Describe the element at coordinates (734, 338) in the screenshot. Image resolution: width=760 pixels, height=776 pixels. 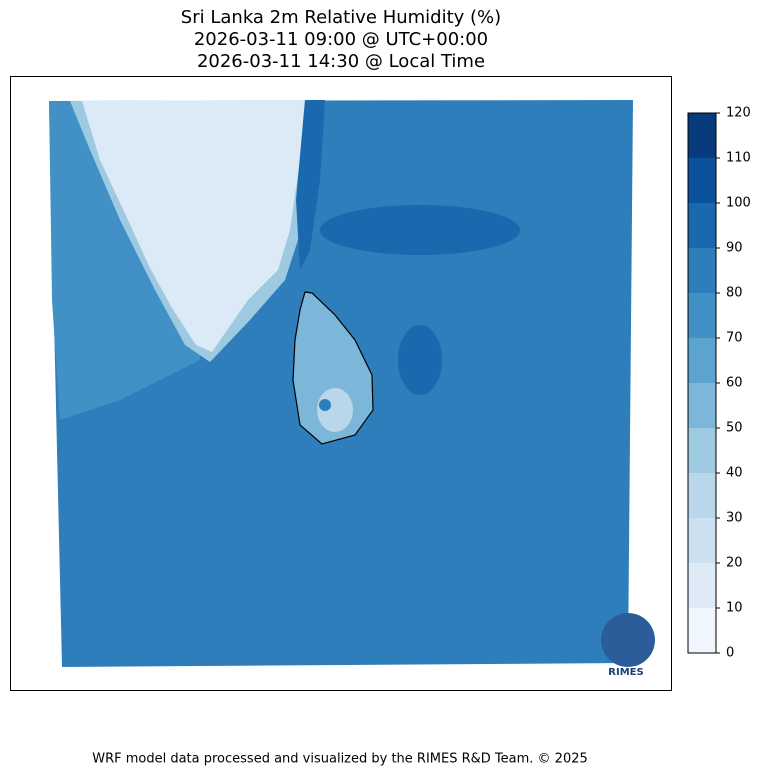
I see `tick-label: 70` at that location.